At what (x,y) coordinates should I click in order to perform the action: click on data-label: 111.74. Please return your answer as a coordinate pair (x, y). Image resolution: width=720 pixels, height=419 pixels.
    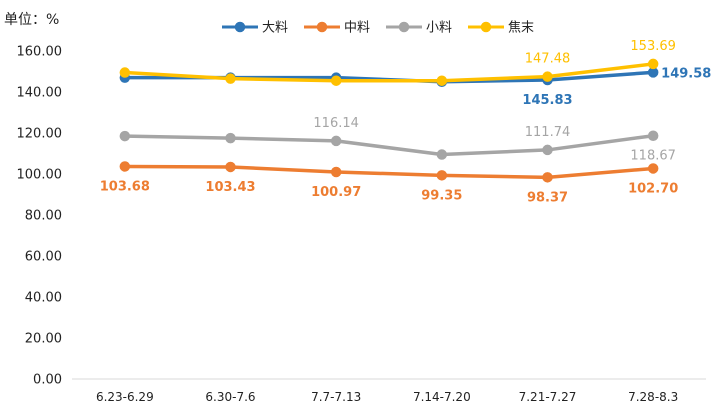
    Looking at the image, I should click on (548, 132).